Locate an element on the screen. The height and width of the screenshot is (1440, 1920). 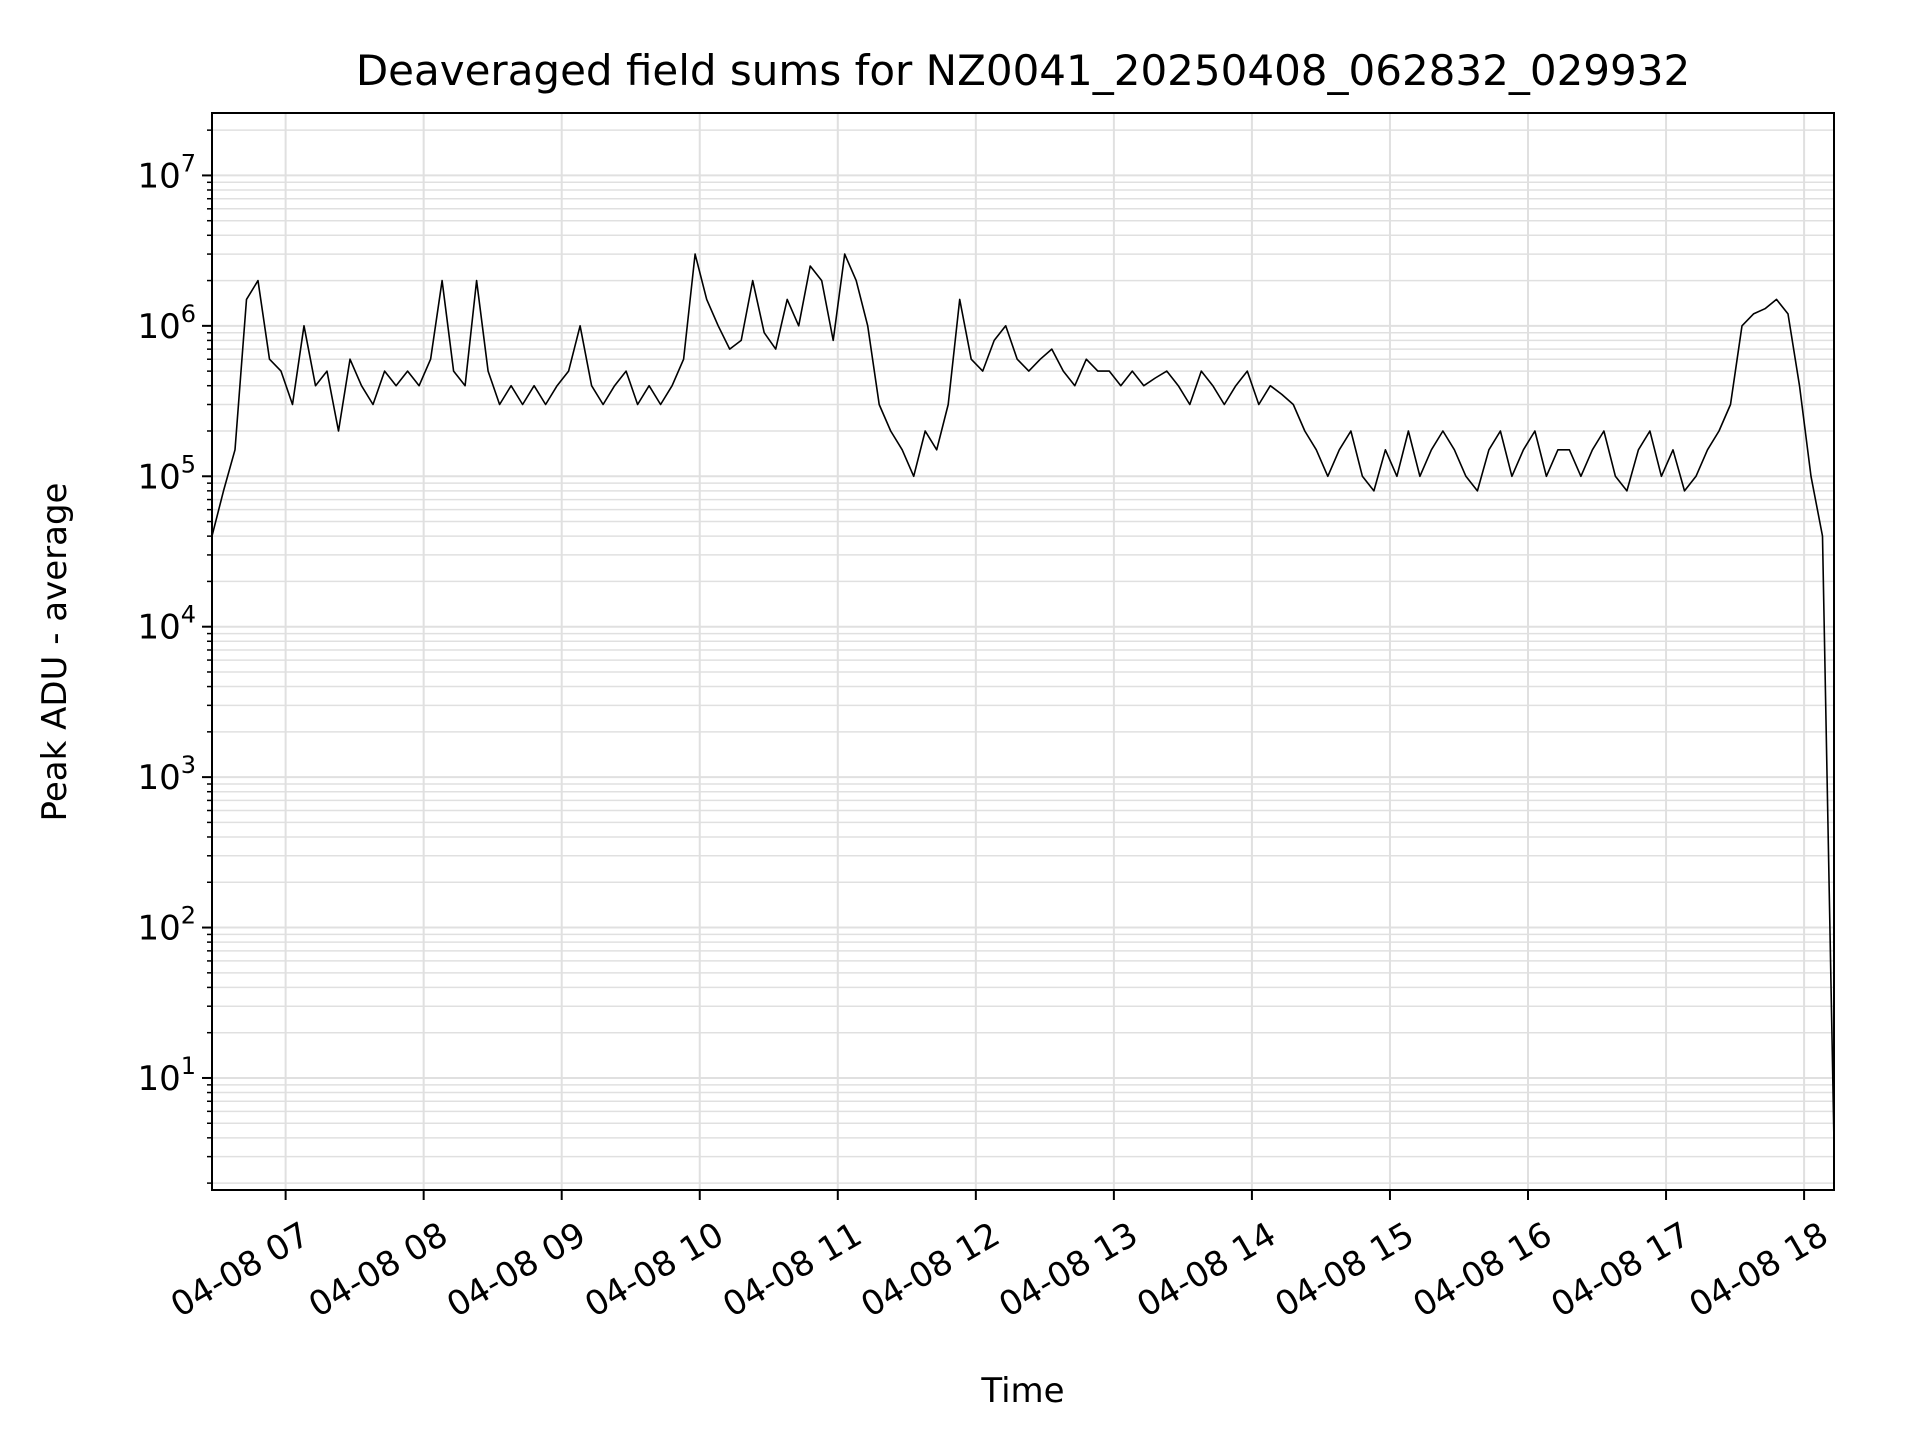
y-tick-label: 10¹ is located at coordinates (166, 1075).